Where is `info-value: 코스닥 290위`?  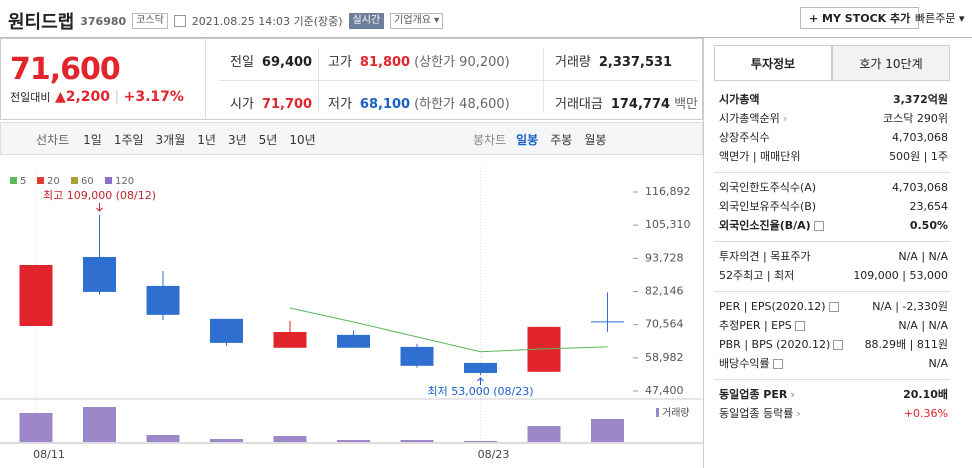 info-value: 코스닥 290위 is located at coordinates (915, 118).